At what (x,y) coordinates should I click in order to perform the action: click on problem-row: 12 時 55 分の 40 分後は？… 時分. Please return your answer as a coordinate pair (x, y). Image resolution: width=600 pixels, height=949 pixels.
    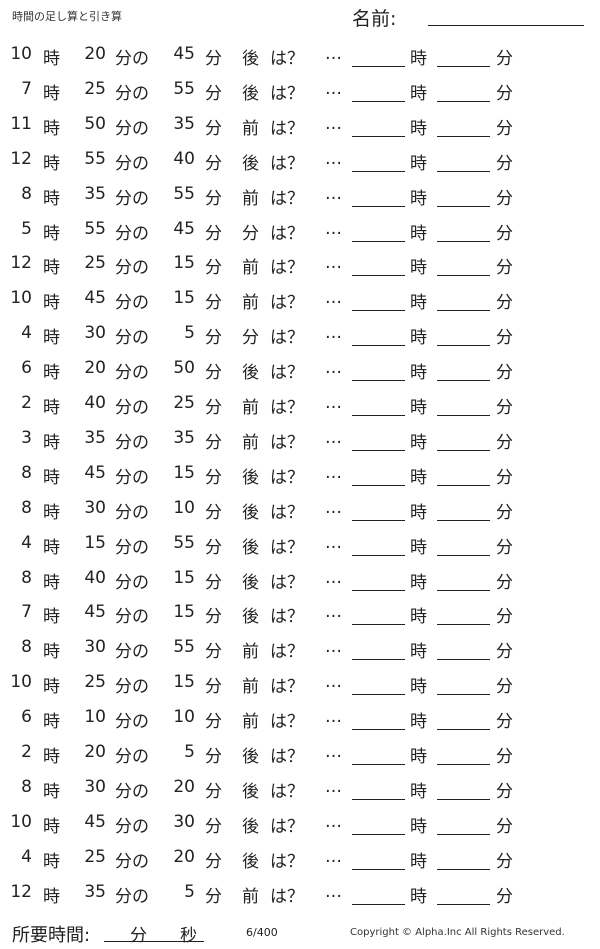
    Looking at the image, I should click on (300, 164).